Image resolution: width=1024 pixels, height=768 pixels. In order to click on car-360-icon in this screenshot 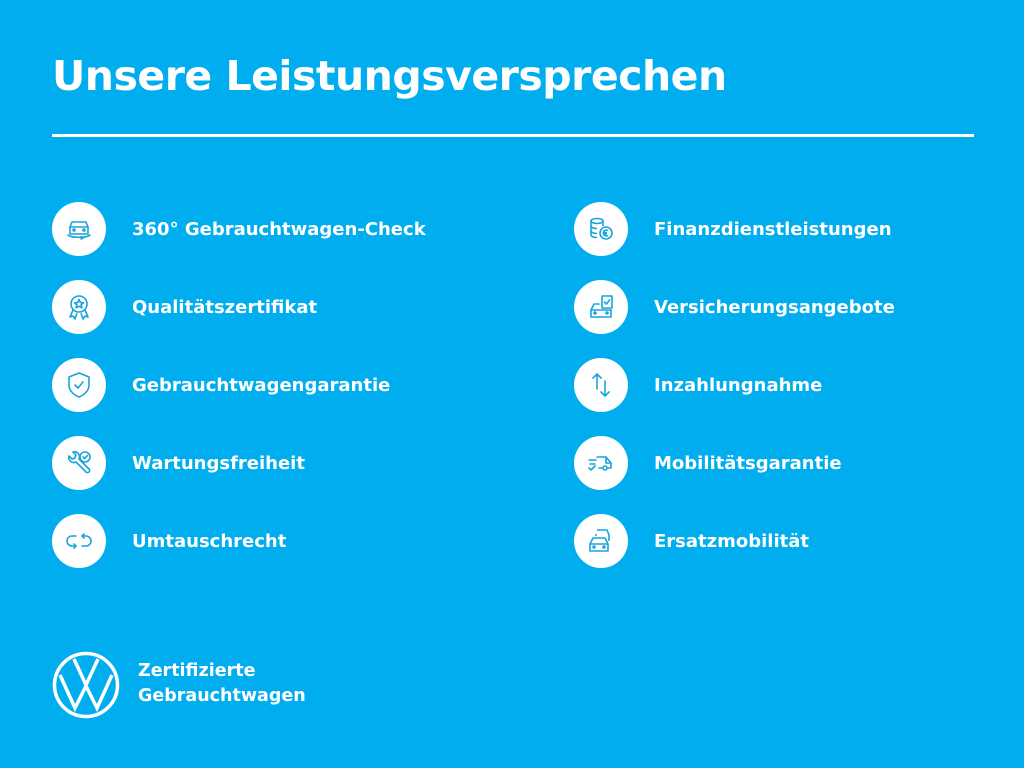, I will do `click(79, 229)`.